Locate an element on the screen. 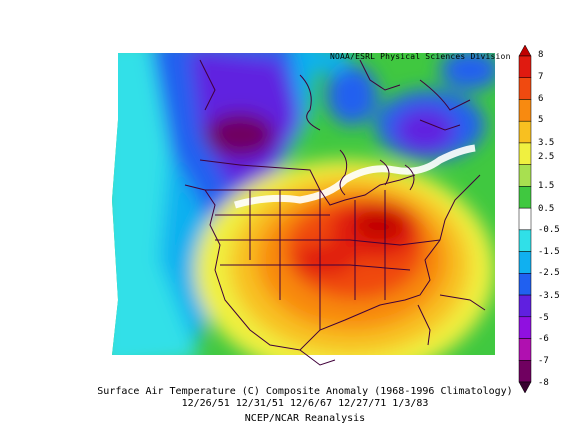 The image size is (565, 437). colorbar is located at coordinates (525, 219).